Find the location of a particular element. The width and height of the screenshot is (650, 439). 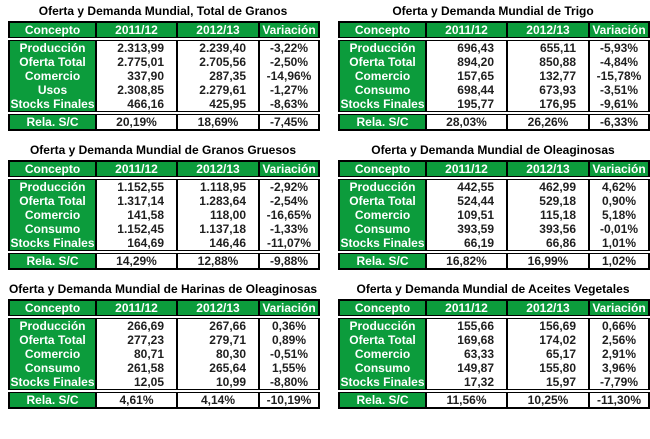

cell-value: 5,18% is located at coordinates (618, 215).